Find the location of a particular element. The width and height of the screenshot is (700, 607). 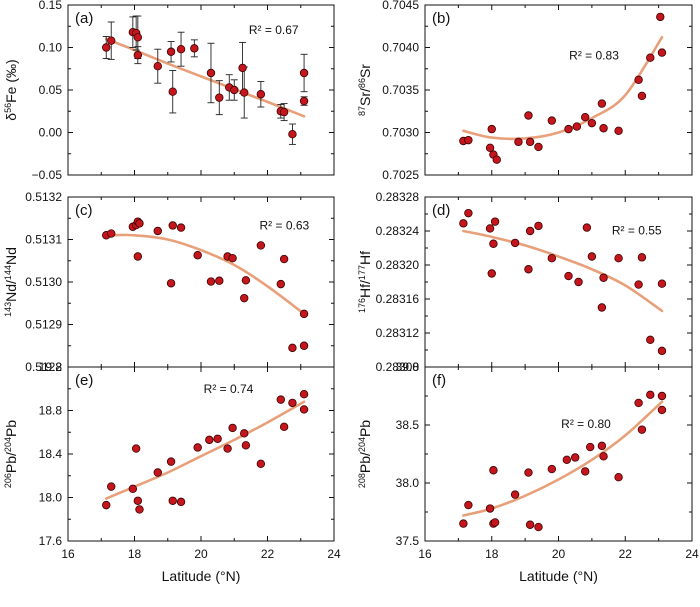

y-tick-label: 0.7040 is located at coordinates (400, 48).